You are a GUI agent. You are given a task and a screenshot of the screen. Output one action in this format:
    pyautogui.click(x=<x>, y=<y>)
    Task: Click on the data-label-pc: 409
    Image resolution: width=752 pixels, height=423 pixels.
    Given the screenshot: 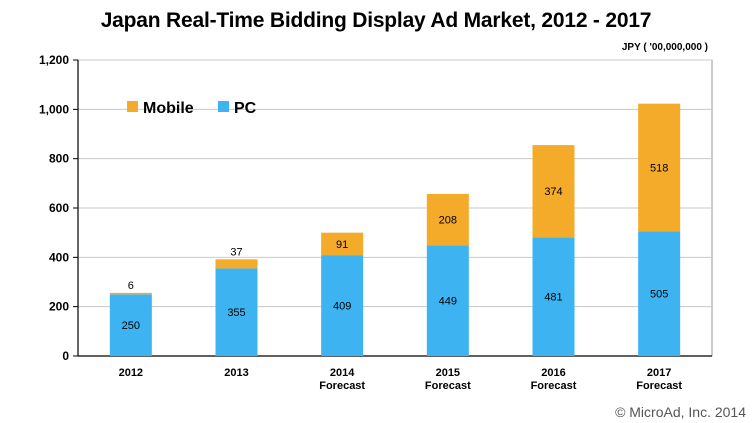 What is the action you would take?
    pyautogui.click(x=342, y=307)
    